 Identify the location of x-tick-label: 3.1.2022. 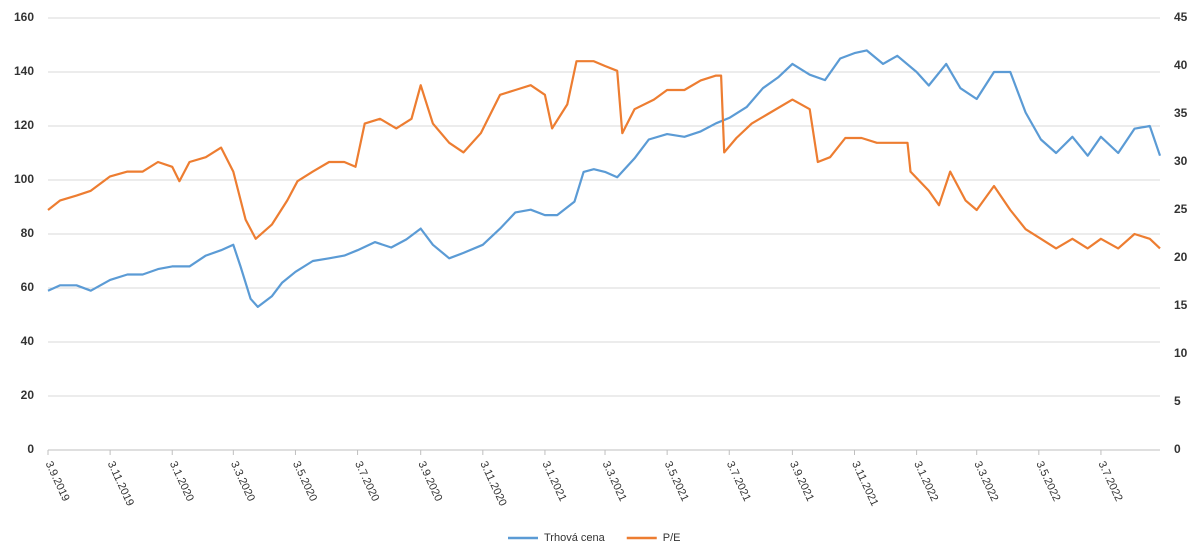
(925, 481).